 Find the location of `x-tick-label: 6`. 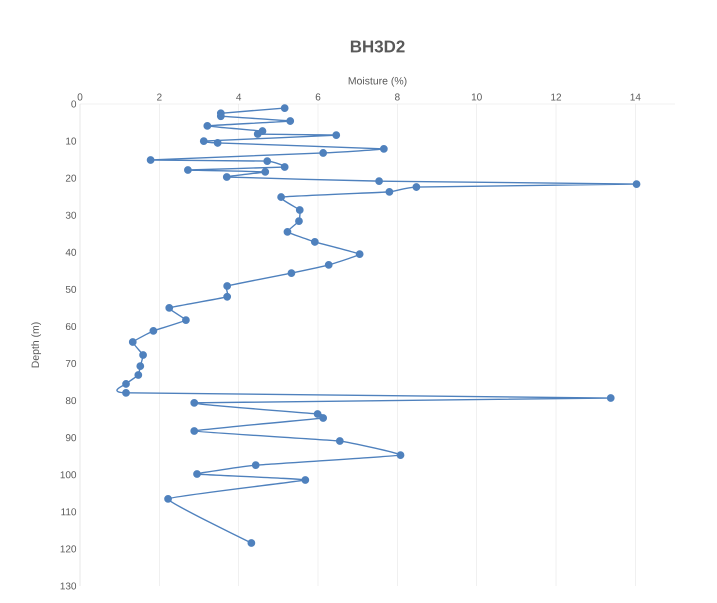

x-tick-label: 6 is located at coordinates (318, 96).